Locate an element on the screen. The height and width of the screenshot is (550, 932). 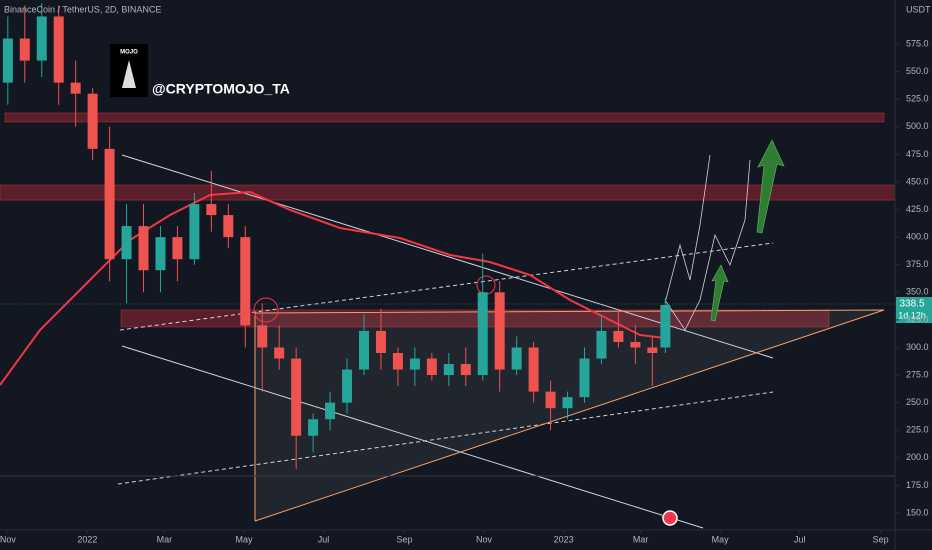
y-tick-label: 250.0 is located at coordinates (917, 402).